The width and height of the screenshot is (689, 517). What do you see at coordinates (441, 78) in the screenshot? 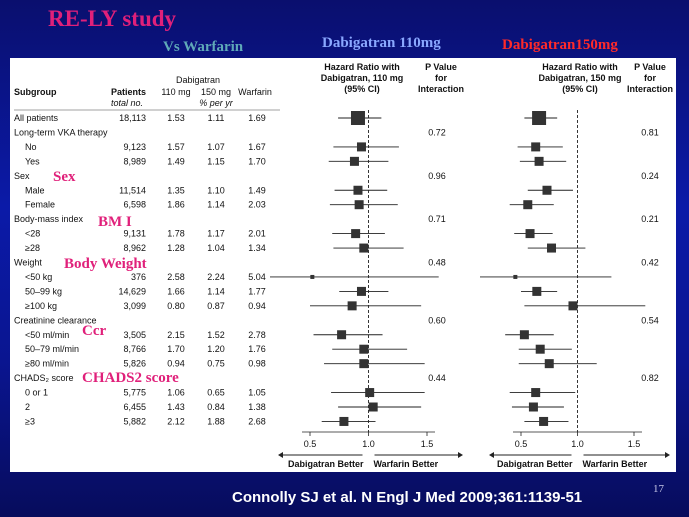
I see `header-p110-line: for` at bounding box center [441, 78].